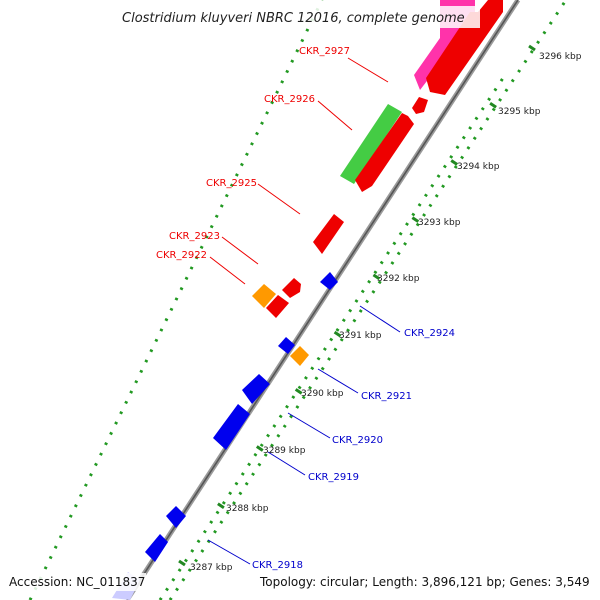  Describe the element at coordinates (176, 517) in the screenshot. I see `gene-ckr-2919-upper` at that location.